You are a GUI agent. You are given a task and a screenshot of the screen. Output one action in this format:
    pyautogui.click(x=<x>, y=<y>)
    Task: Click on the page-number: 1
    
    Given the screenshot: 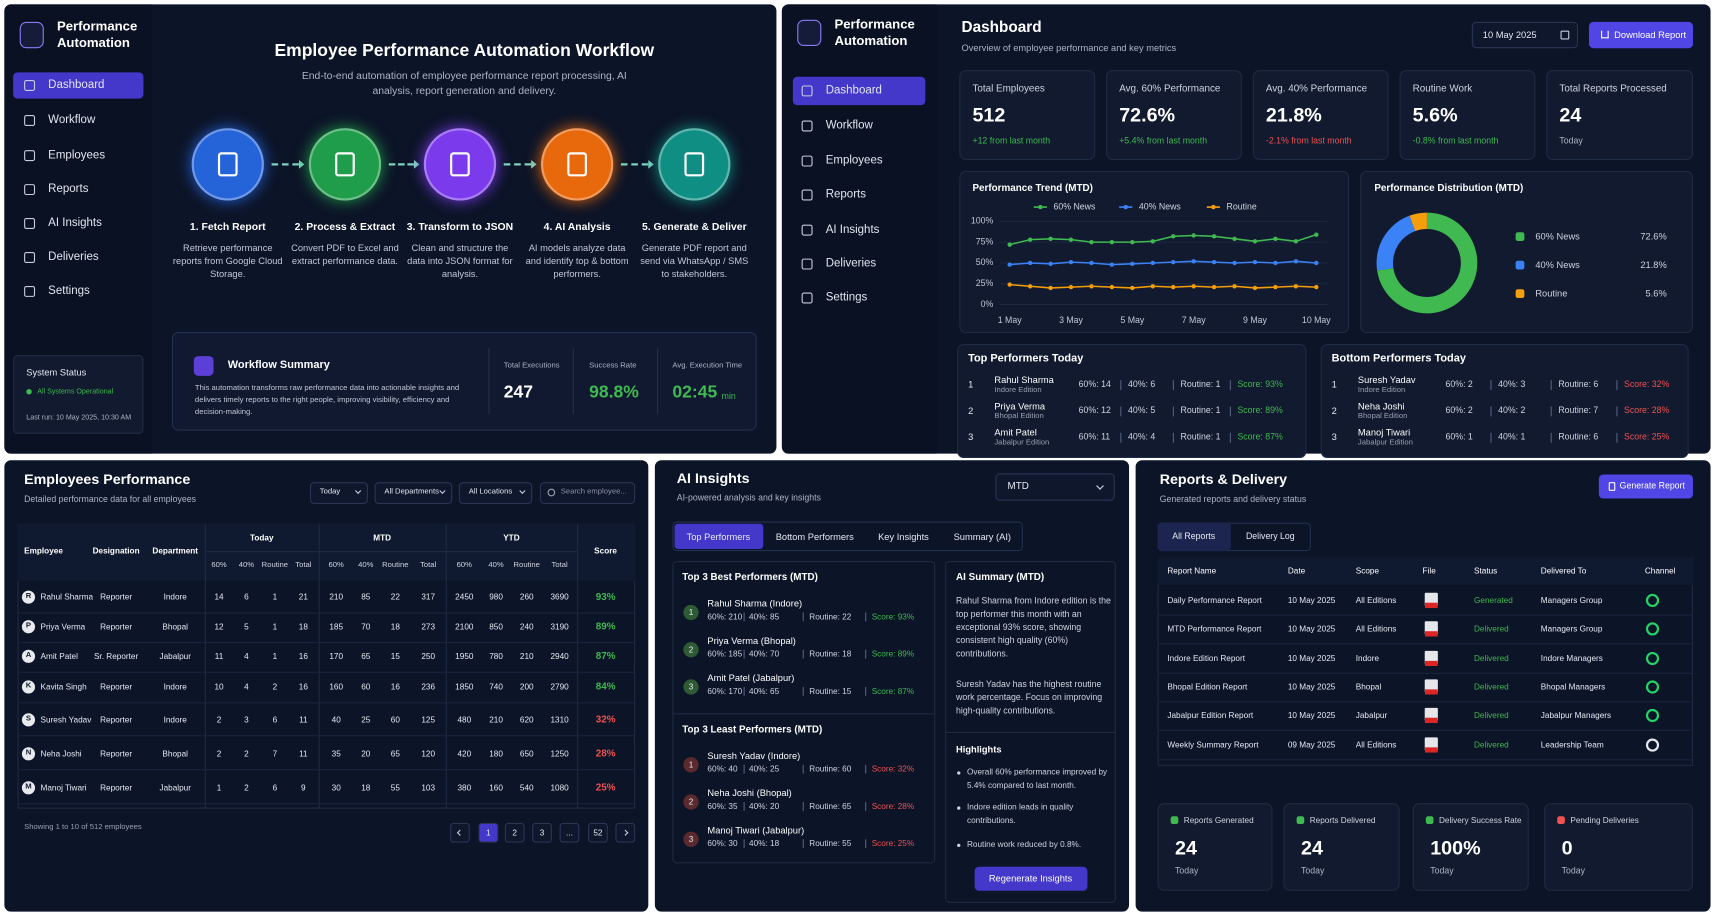 What is the action you would take?
    pyautogui.click(x=488, y=832)
    